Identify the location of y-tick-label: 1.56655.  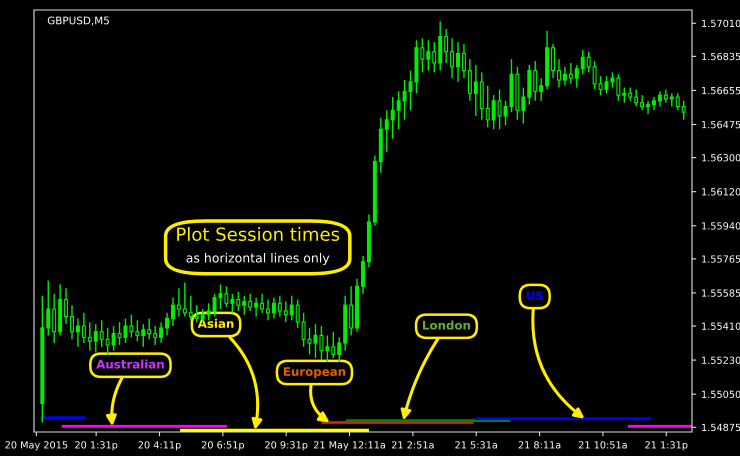
(721, 90).